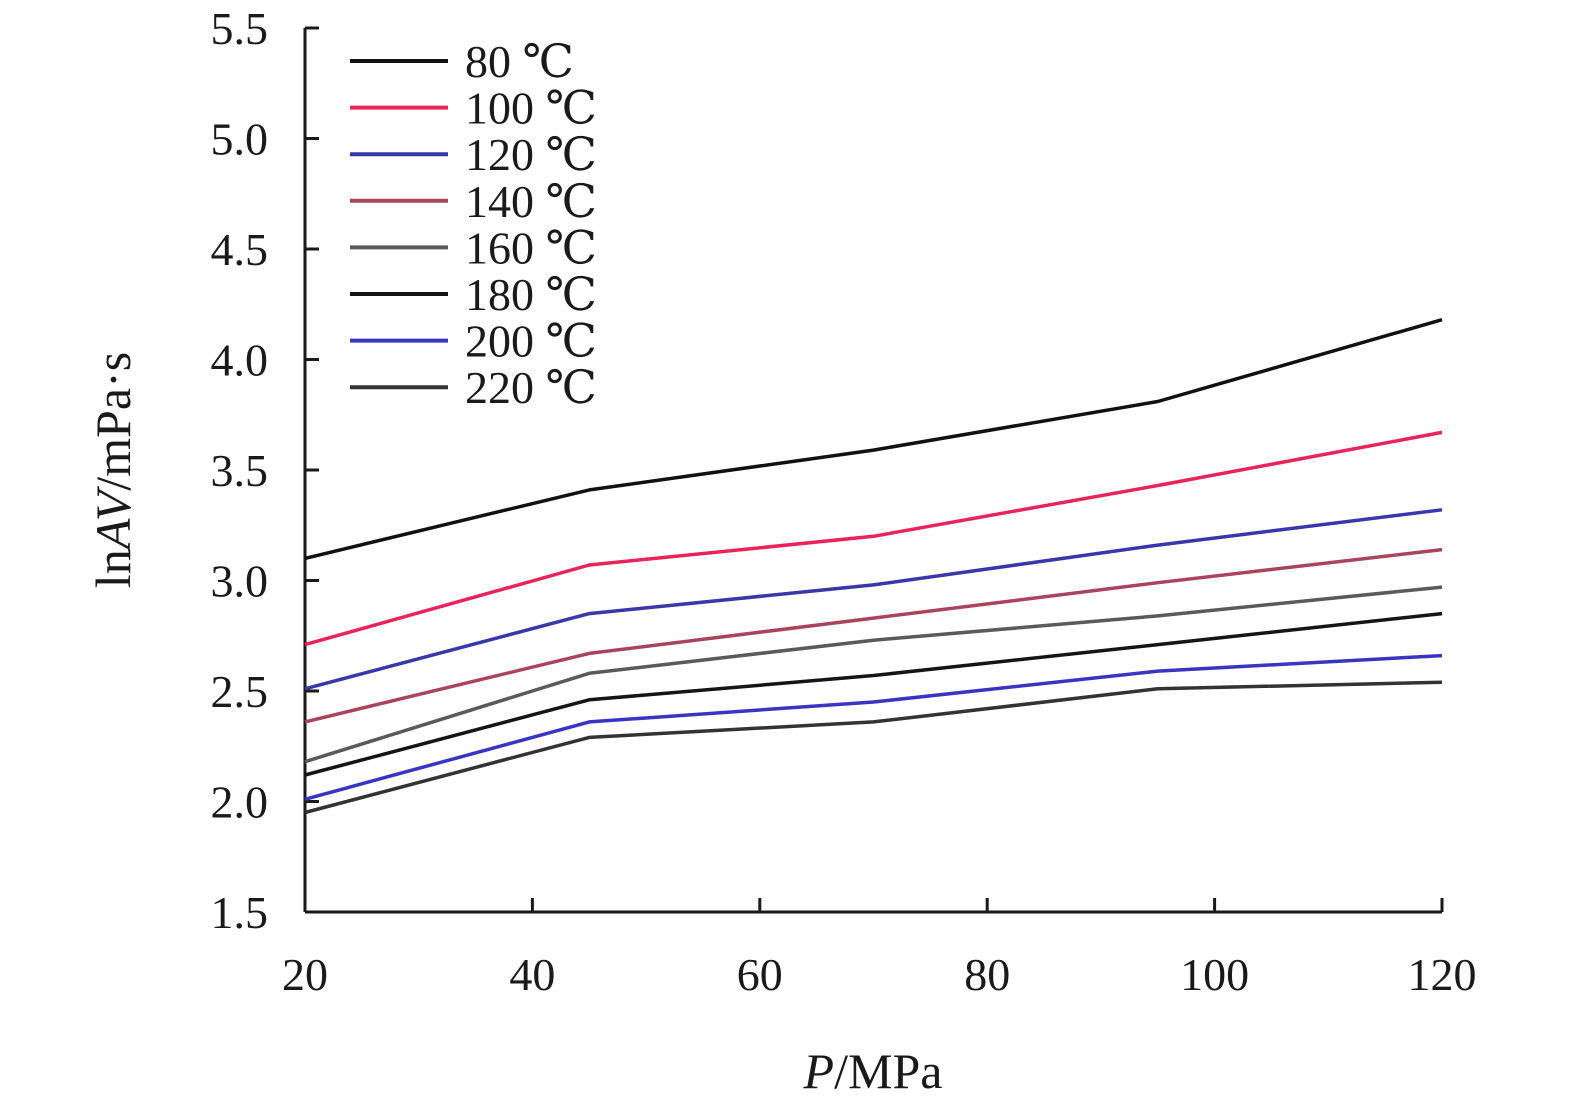  Describe the element at coordinates (879, 949) in the screenshot. I see `x-ticks: 20 40 60 80 100 120` at that location.